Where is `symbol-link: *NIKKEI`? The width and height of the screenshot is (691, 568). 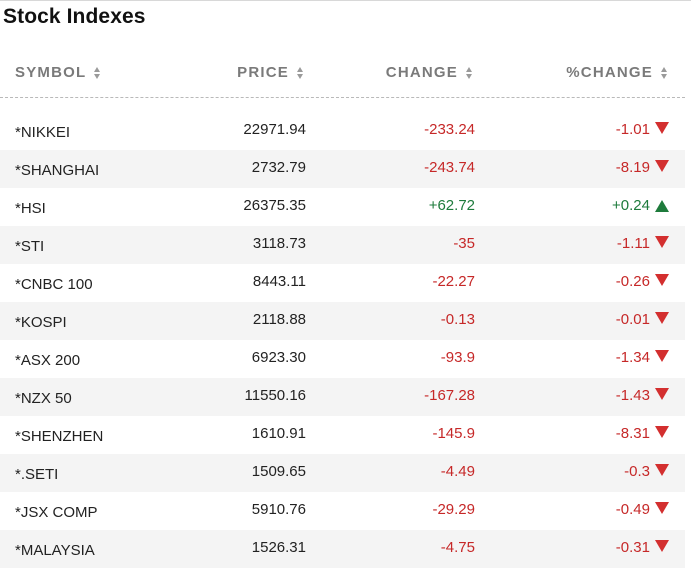
symbol-link: *NIKKEI is located at coordinates (43, 132).